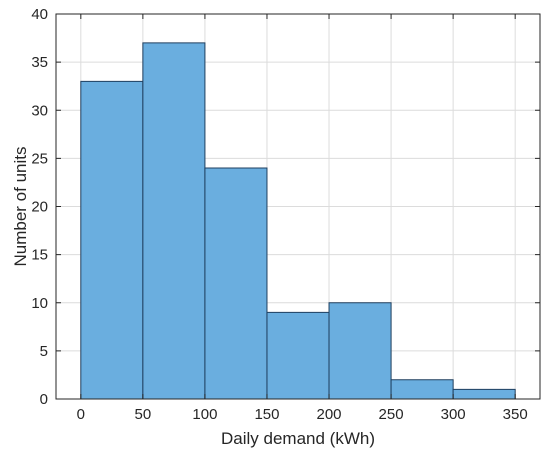 The height and width of the screenshot is (455, 550). I want to click on x-tick-labels: 0 50 100 150 200 250 300 350, so click(302, 414).